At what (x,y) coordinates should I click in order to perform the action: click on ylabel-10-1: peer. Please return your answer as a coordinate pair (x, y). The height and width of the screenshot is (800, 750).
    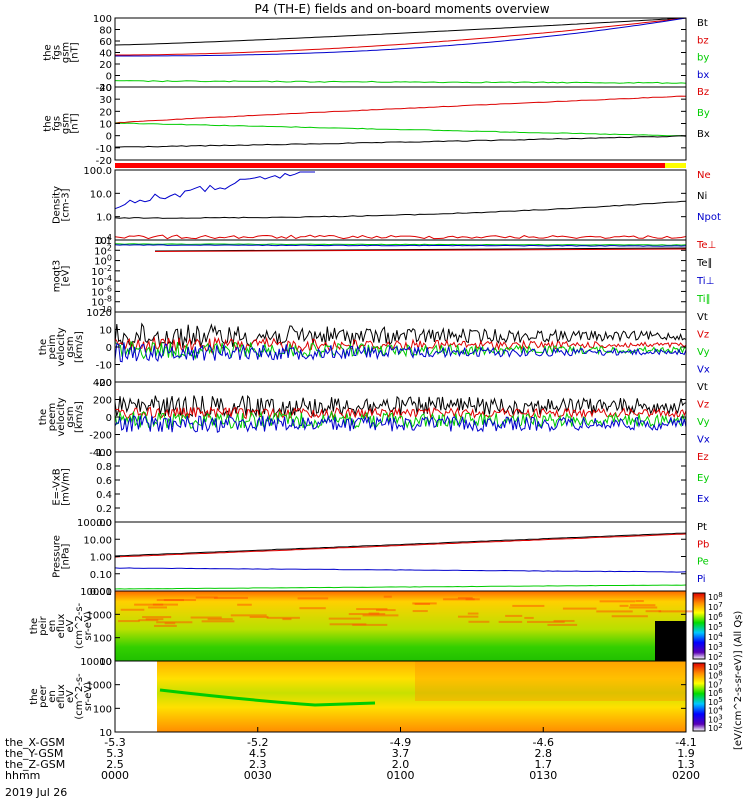
    Looking at the image, I should click on (43, 696).